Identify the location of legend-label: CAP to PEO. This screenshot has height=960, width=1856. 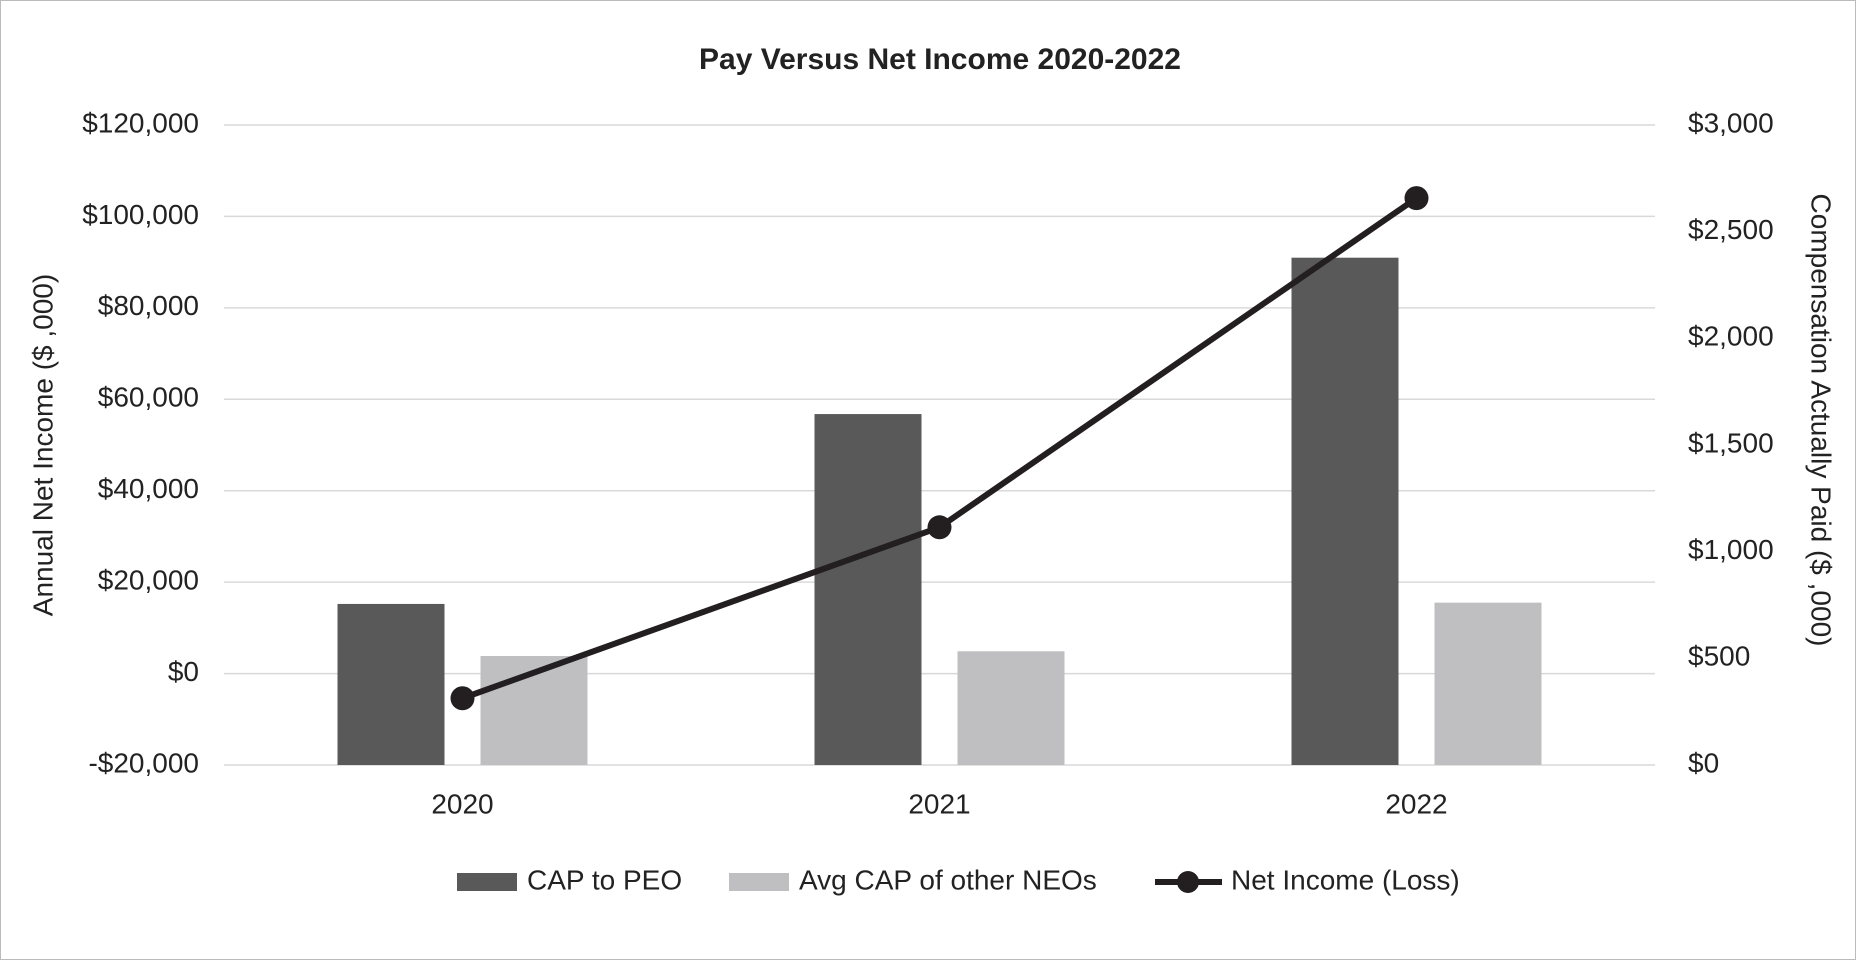
(604, 879).